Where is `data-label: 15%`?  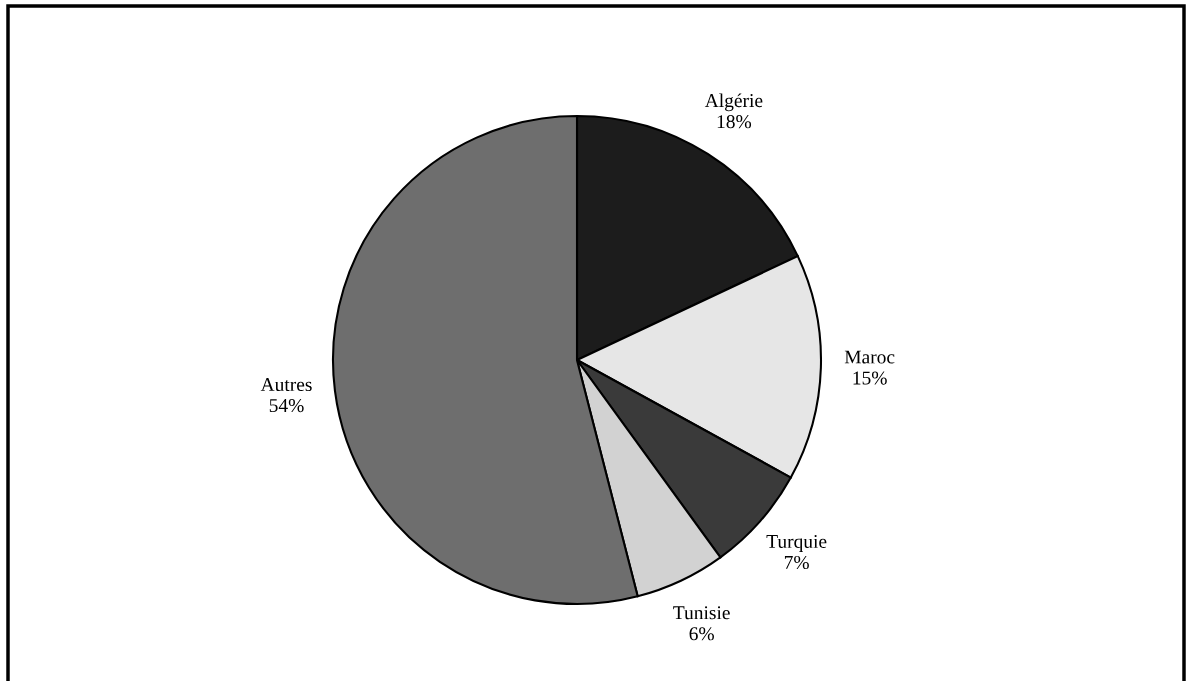 data-label: 15% is located at coordinates (870, 378).